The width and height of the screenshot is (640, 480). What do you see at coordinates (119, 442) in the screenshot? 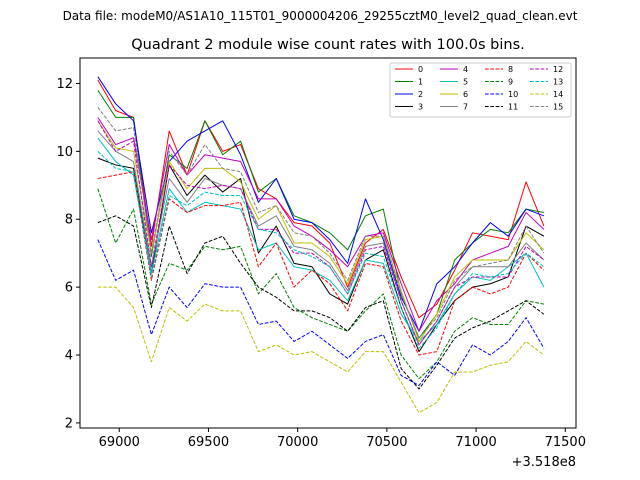
I see `x-tick-label: 69000` at bounding box center [119, 442].